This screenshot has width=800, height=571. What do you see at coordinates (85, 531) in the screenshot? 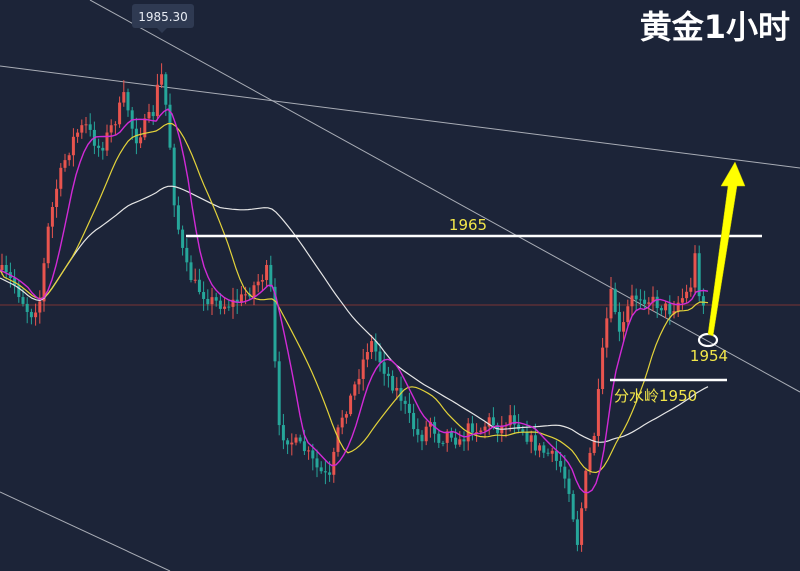
I see `lower-channel-line` at bounding box center [85, 531].